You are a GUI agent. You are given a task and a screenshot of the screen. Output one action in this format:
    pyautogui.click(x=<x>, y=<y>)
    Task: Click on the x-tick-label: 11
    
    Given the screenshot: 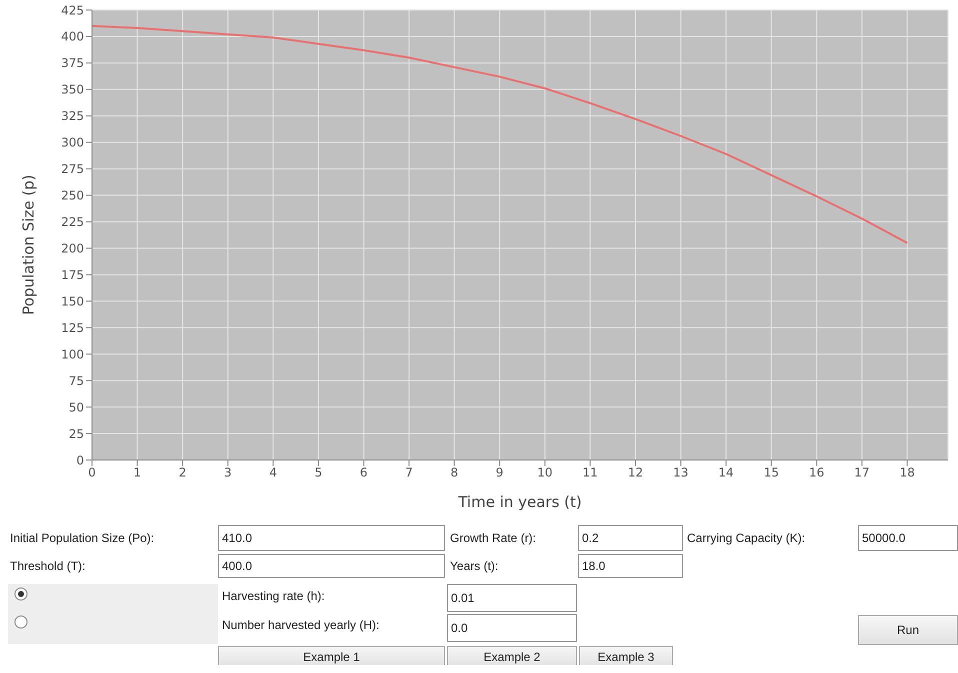 What is the action you would take?
    pyautogui.click(x=590, y=473)
    